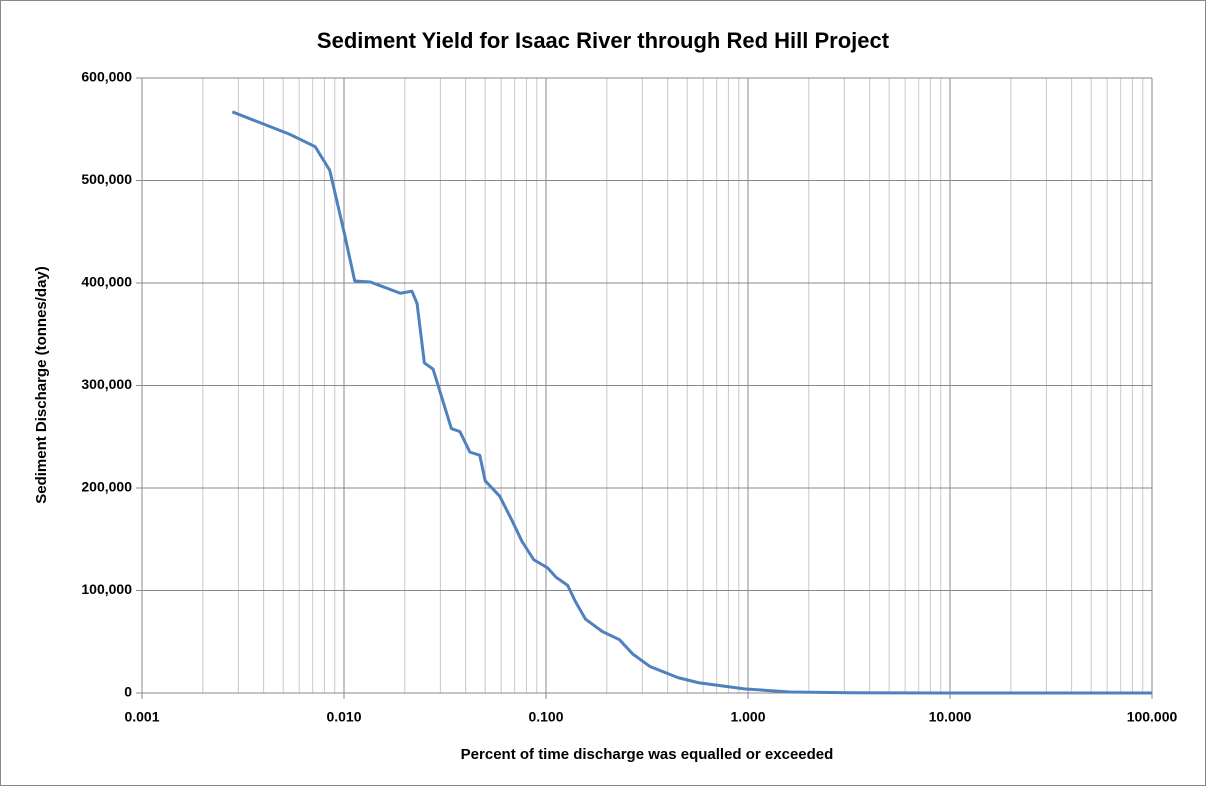  Describe the element at coordinates (343, 717) in the screenshot. I see `x-tick-label: 0.010` at that location.